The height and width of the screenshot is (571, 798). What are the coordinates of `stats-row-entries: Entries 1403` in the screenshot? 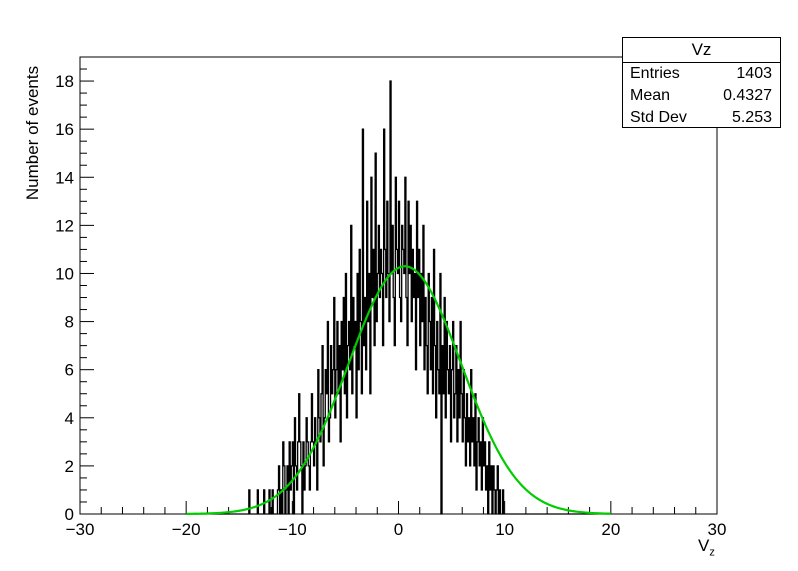 It's located at (701, 74).